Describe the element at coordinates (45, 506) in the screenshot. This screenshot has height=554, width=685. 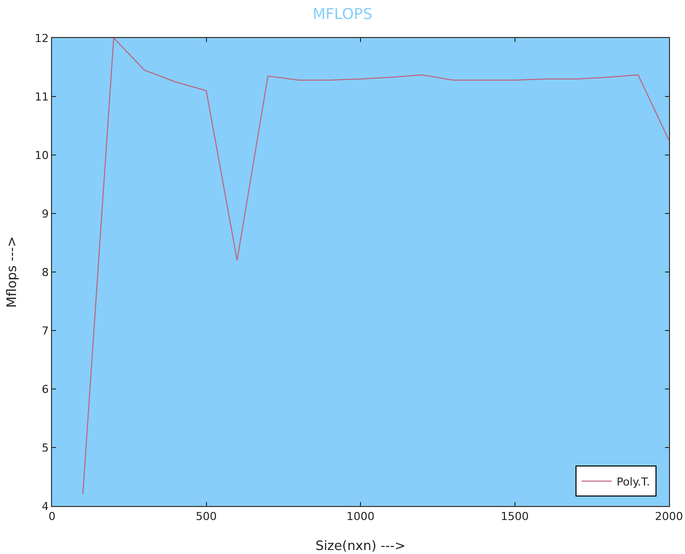
I see `y-tick-label: 4` at that location.